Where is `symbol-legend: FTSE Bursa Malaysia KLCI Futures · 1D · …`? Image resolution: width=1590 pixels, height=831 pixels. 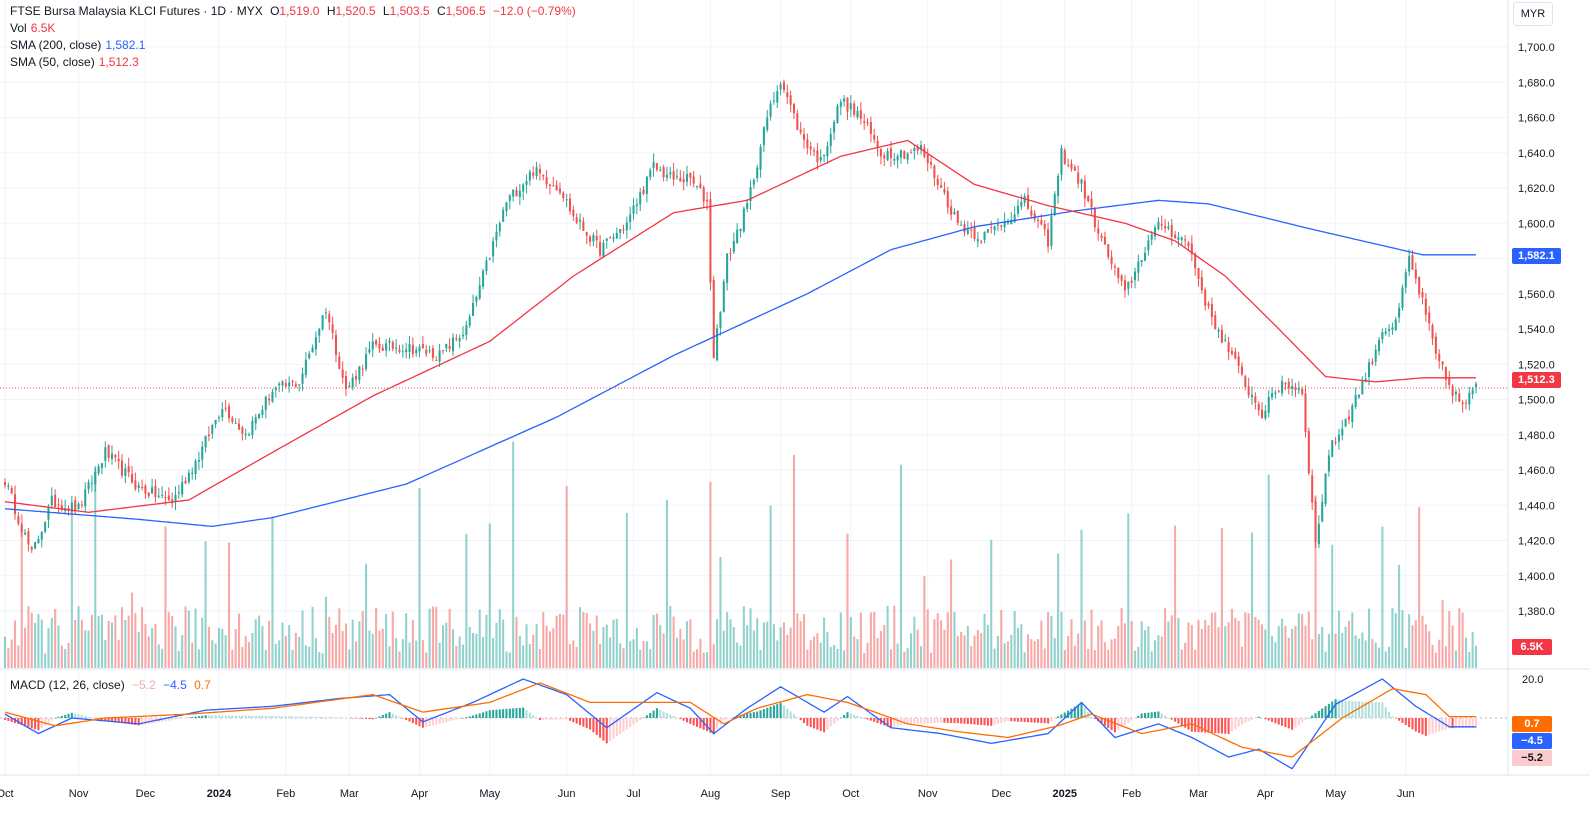 symbol-legend: FTSE Bursa Malaysia KLCI Futures · 1D · … is located at coordinates (295, 11).